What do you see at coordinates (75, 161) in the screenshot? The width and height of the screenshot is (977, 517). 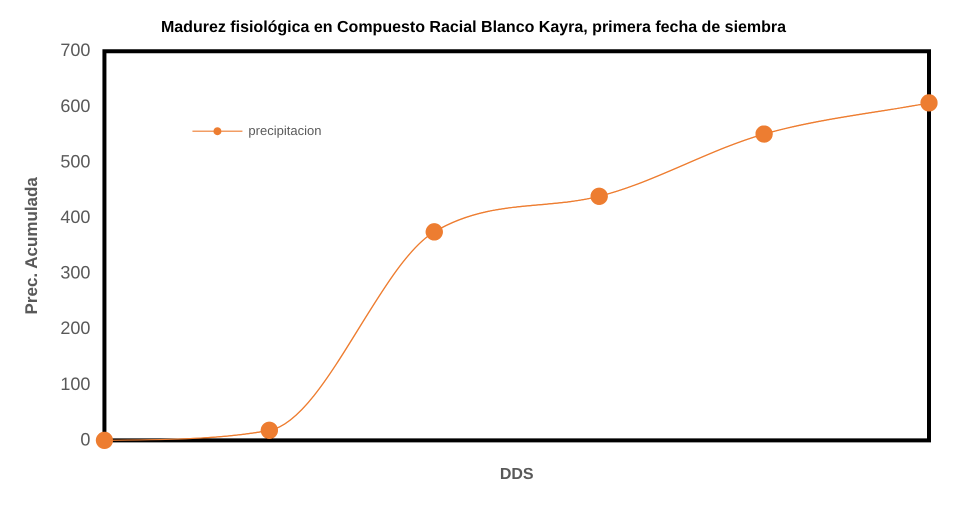 I see `y-tick-label: 500` at bounding box center [75, 161].